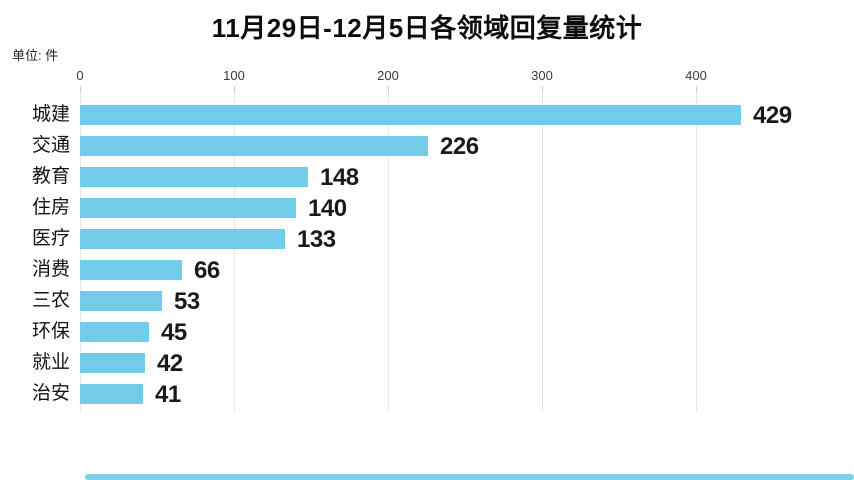 The image size is (854, 480). What do you see at coordinates (50, 176) in the screenshot?
I see `category-label: 教育` at bounding box center [50, 176].